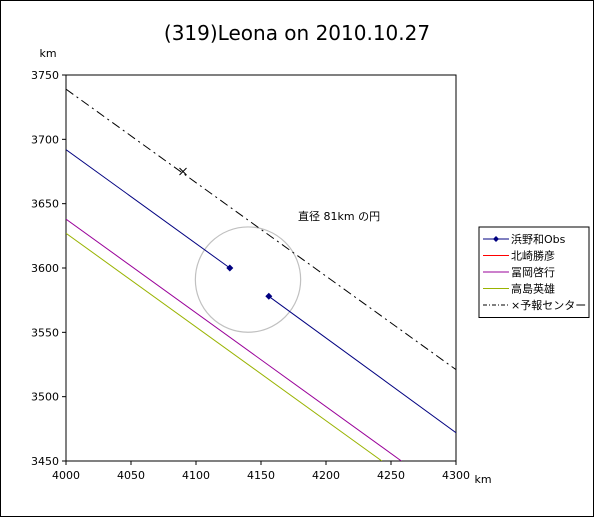 The image size is (594, 522). I want to click on x-tick-label: 4150, so click(261, 475).